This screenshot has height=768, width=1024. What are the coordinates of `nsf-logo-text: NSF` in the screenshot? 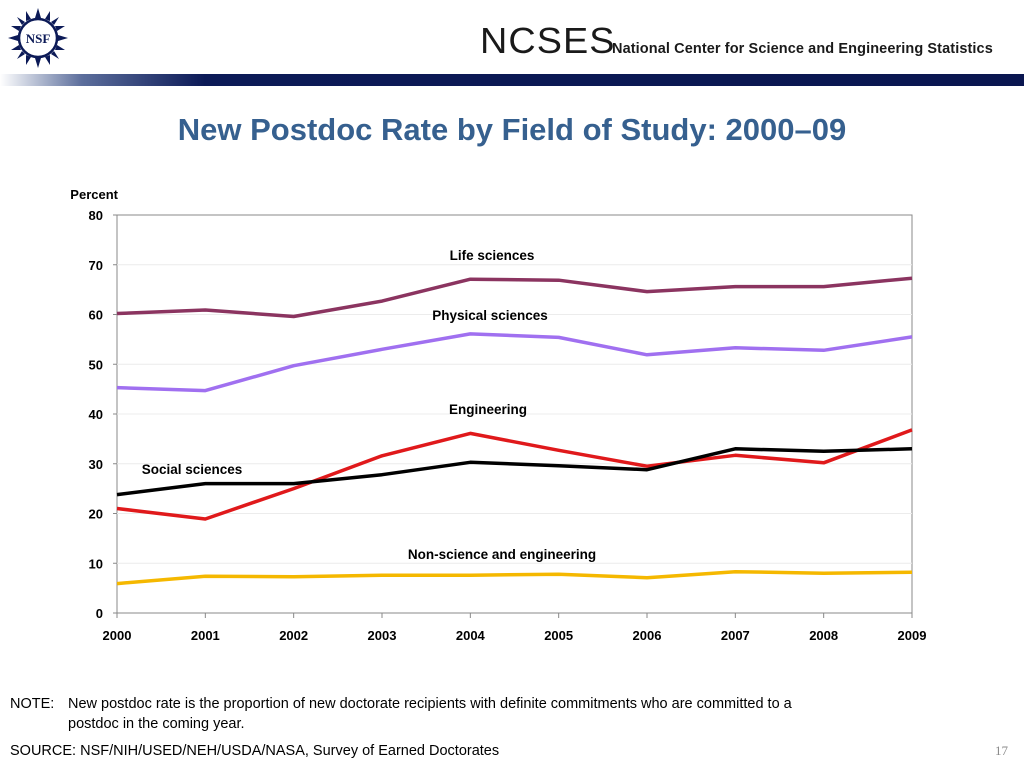 It's located at (38, 38).